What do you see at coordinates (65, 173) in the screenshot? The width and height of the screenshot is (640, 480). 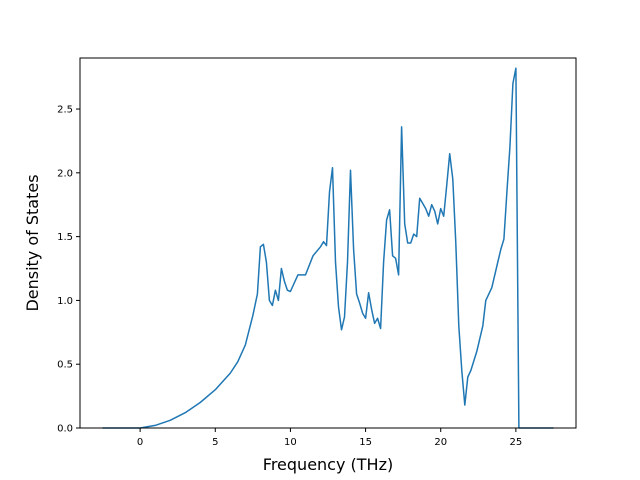 I see `y-tick-label: 2.0` at bounding box center [65, 173].